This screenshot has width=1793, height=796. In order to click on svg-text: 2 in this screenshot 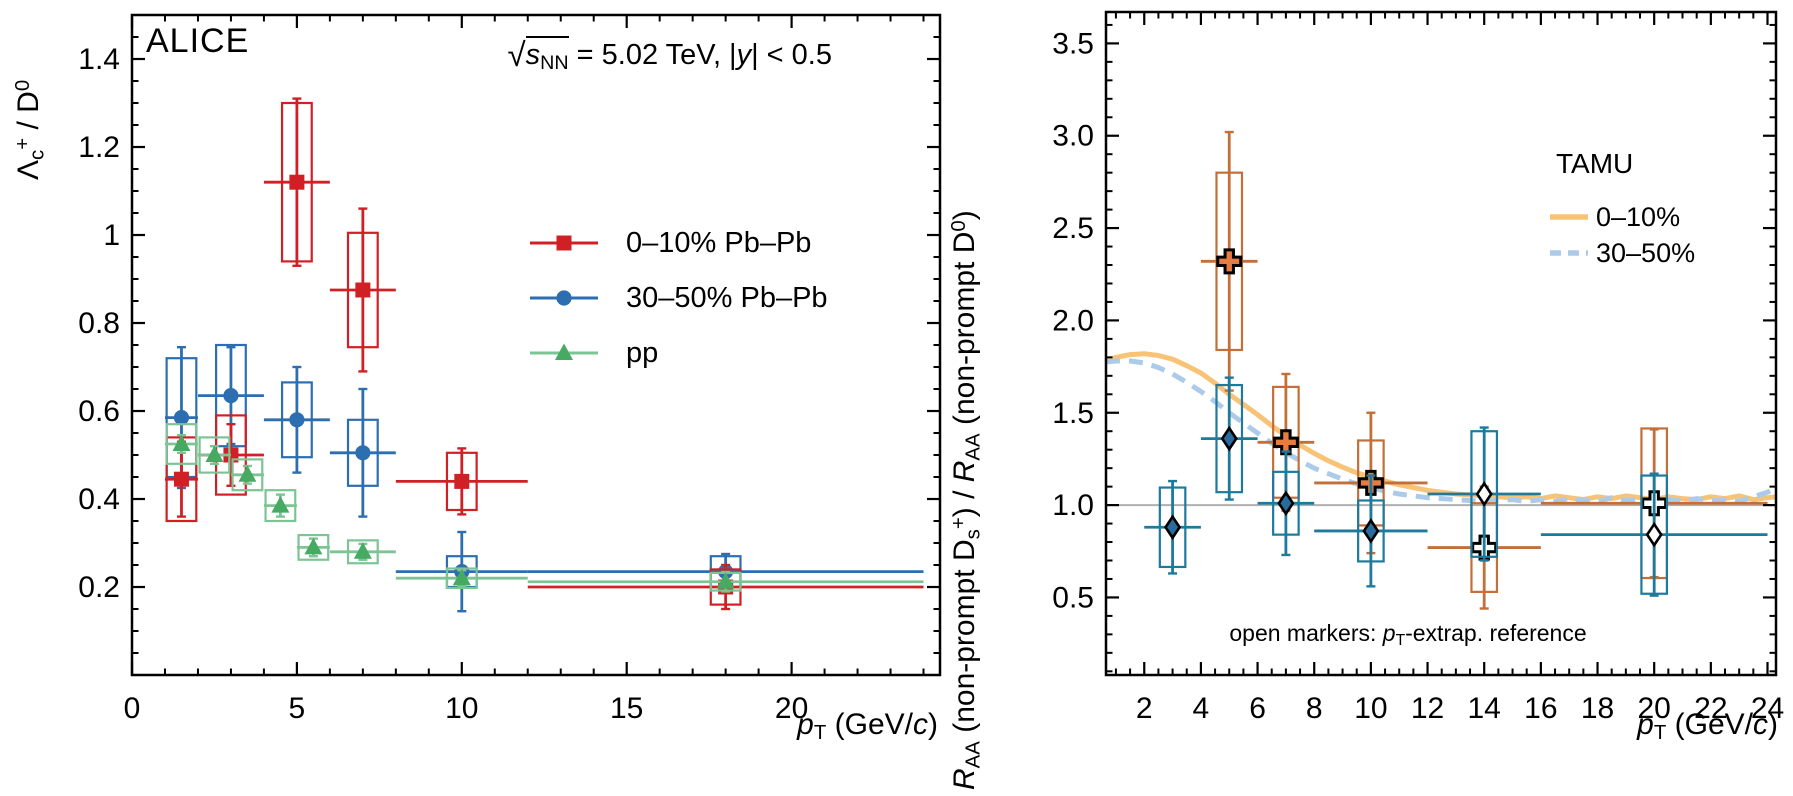, I will do `click(1144, 708)`.